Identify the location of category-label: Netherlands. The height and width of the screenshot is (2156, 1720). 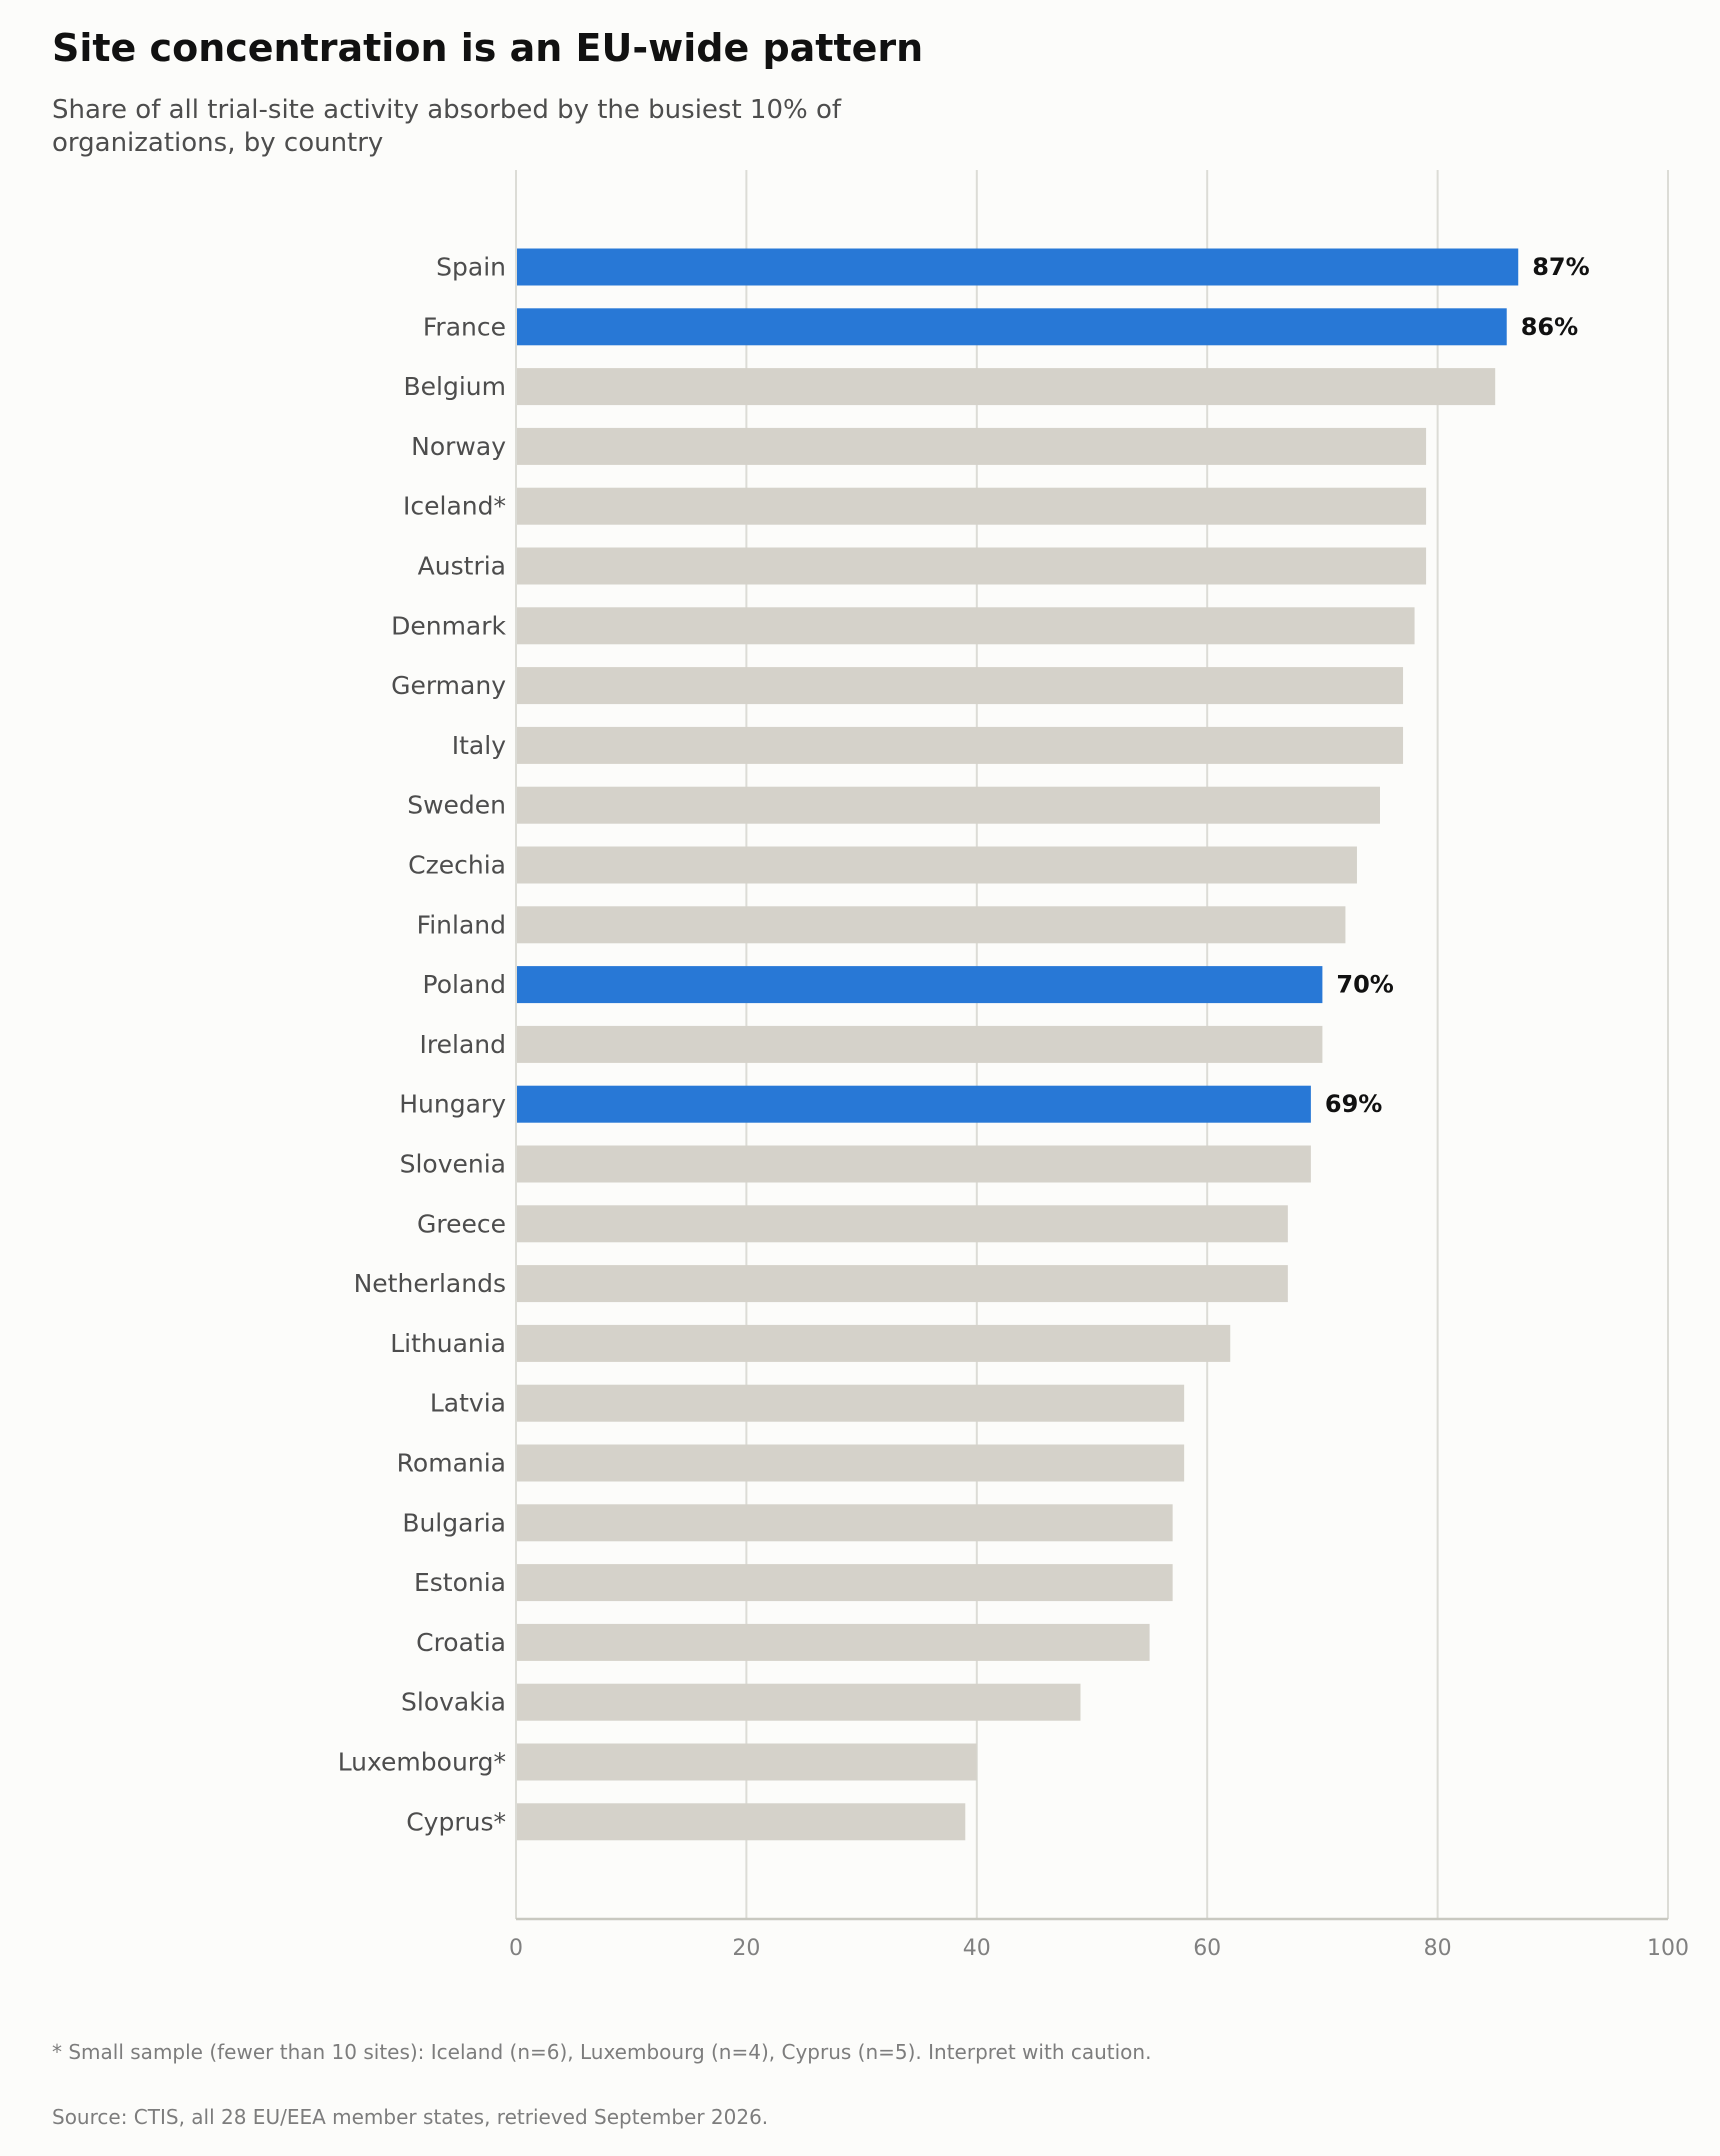
(430, 1283).